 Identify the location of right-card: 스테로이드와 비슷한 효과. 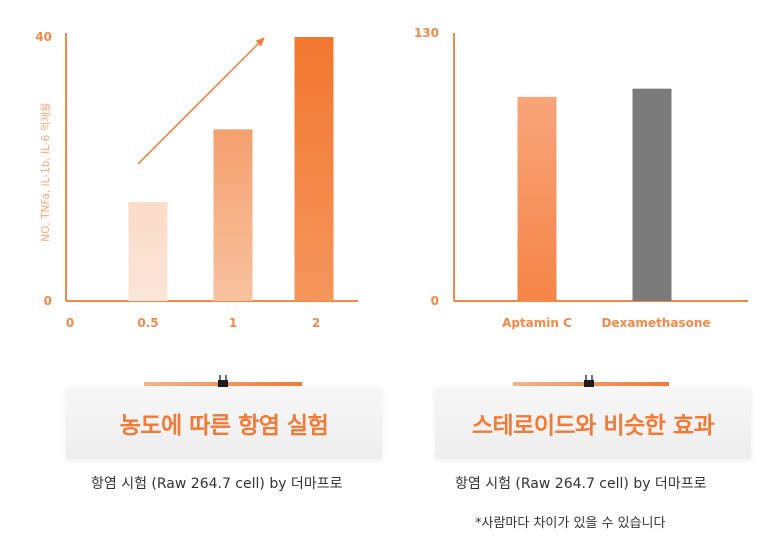
(593, 423).